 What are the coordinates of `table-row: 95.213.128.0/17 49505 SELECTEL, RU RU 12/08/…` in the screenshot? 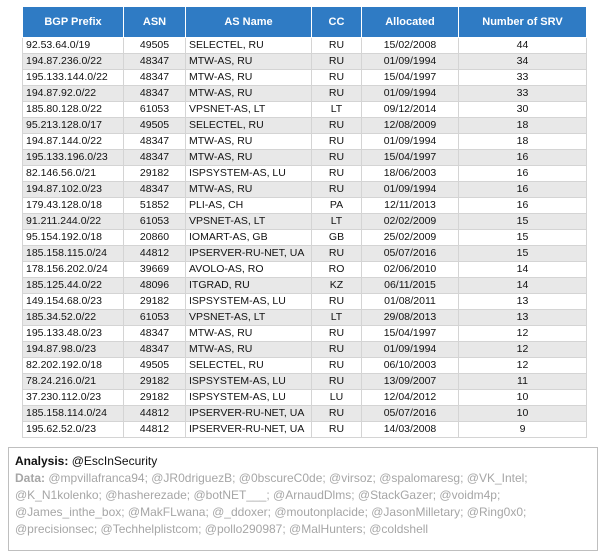 It's located at (304, 125).